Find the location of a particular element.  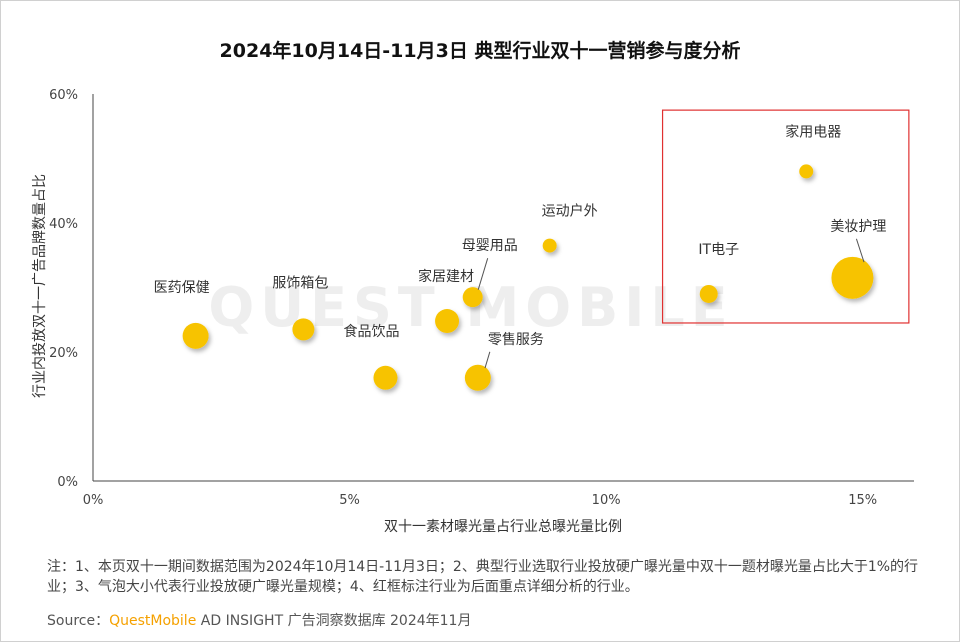

highlight-box is located at coordinates (785, 216).